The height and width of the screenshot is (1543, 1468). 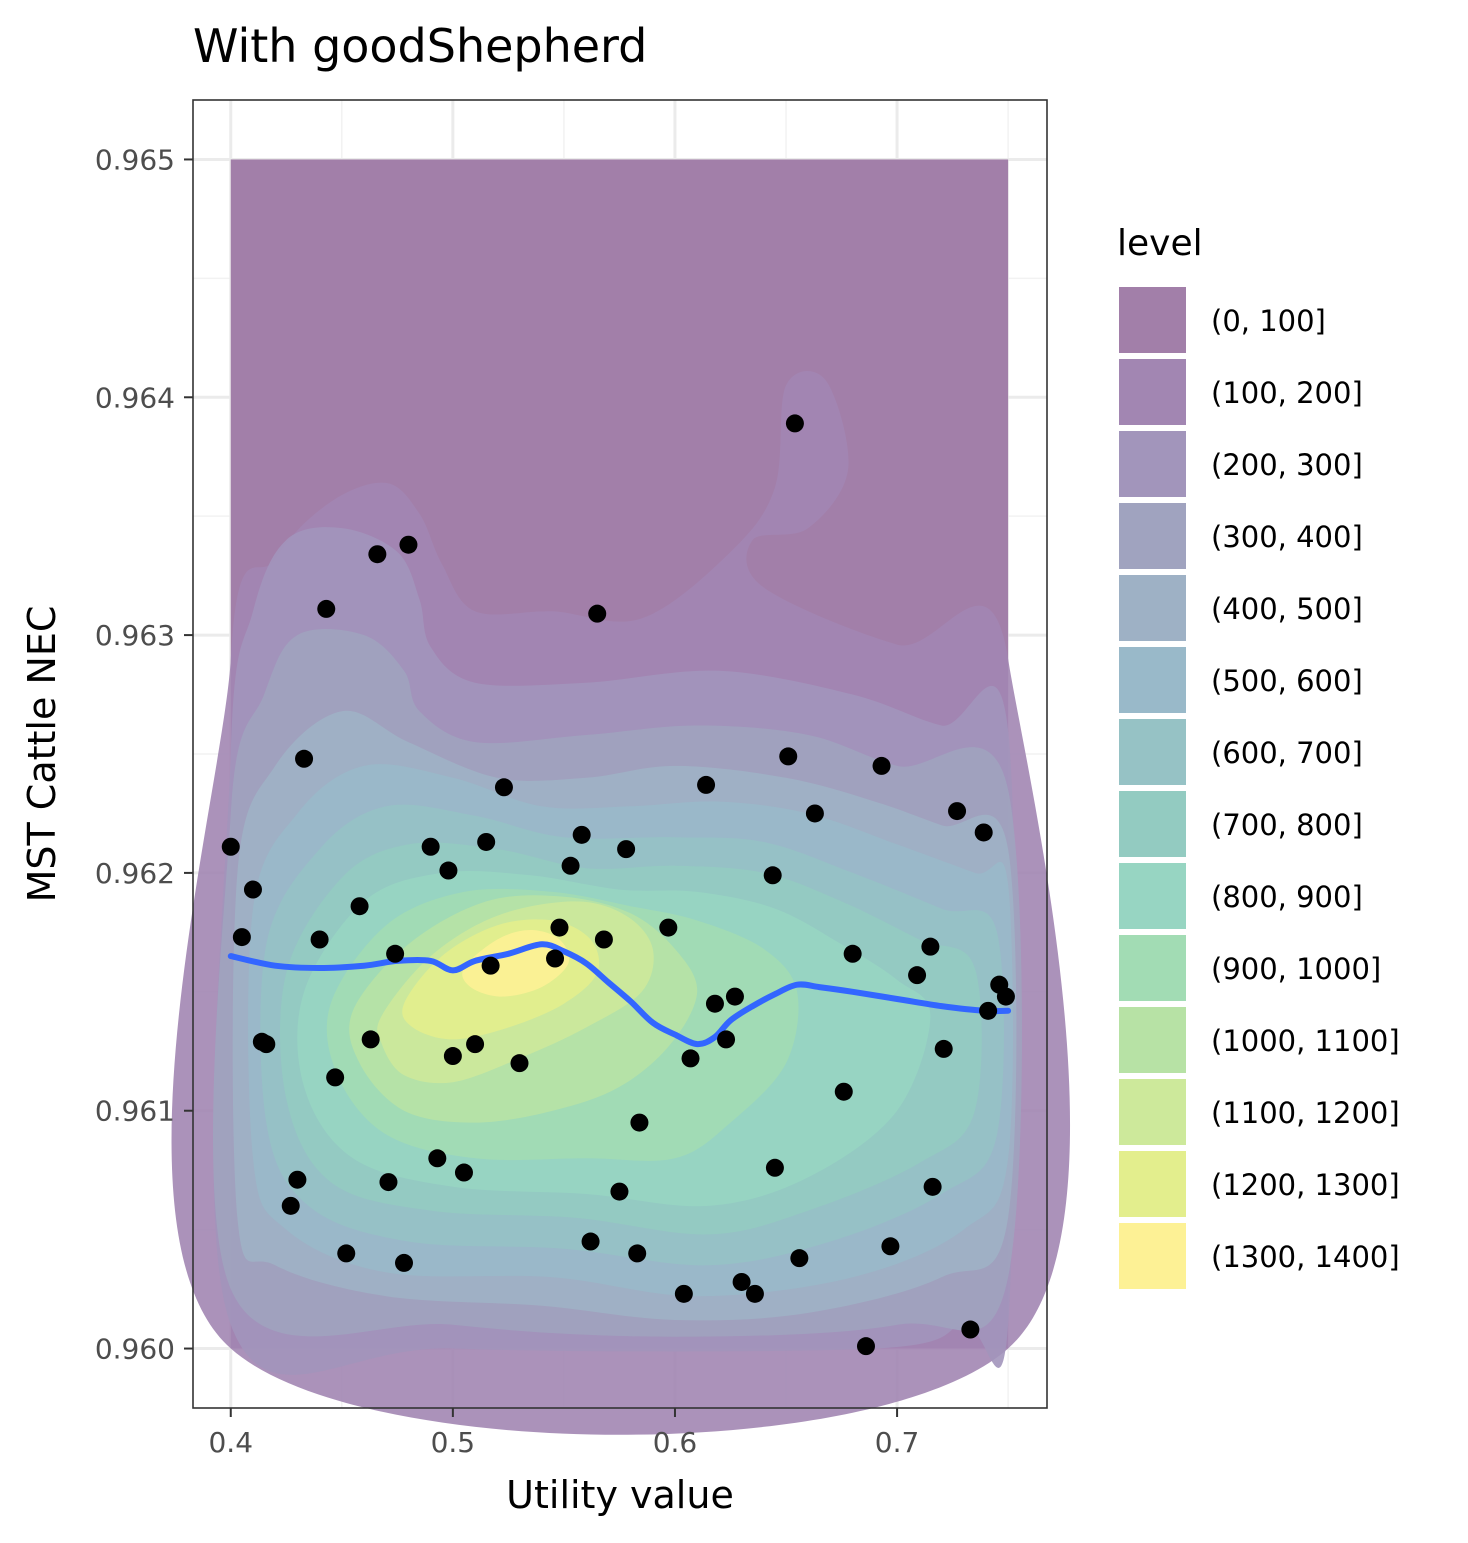 I want to click on x-tick-label: 0.5, so click(x=453, y=1442).